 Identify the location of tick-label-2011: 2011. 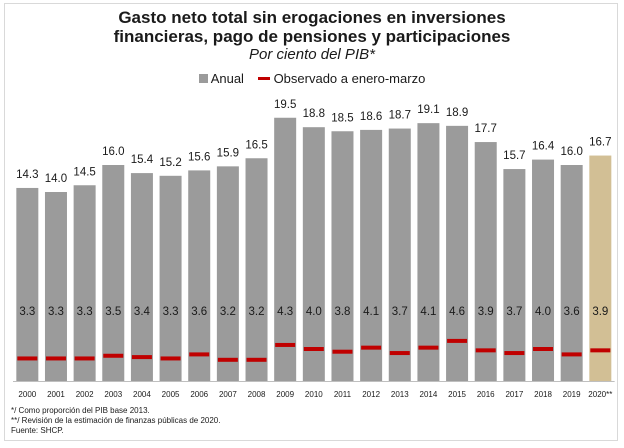
(343, 394).